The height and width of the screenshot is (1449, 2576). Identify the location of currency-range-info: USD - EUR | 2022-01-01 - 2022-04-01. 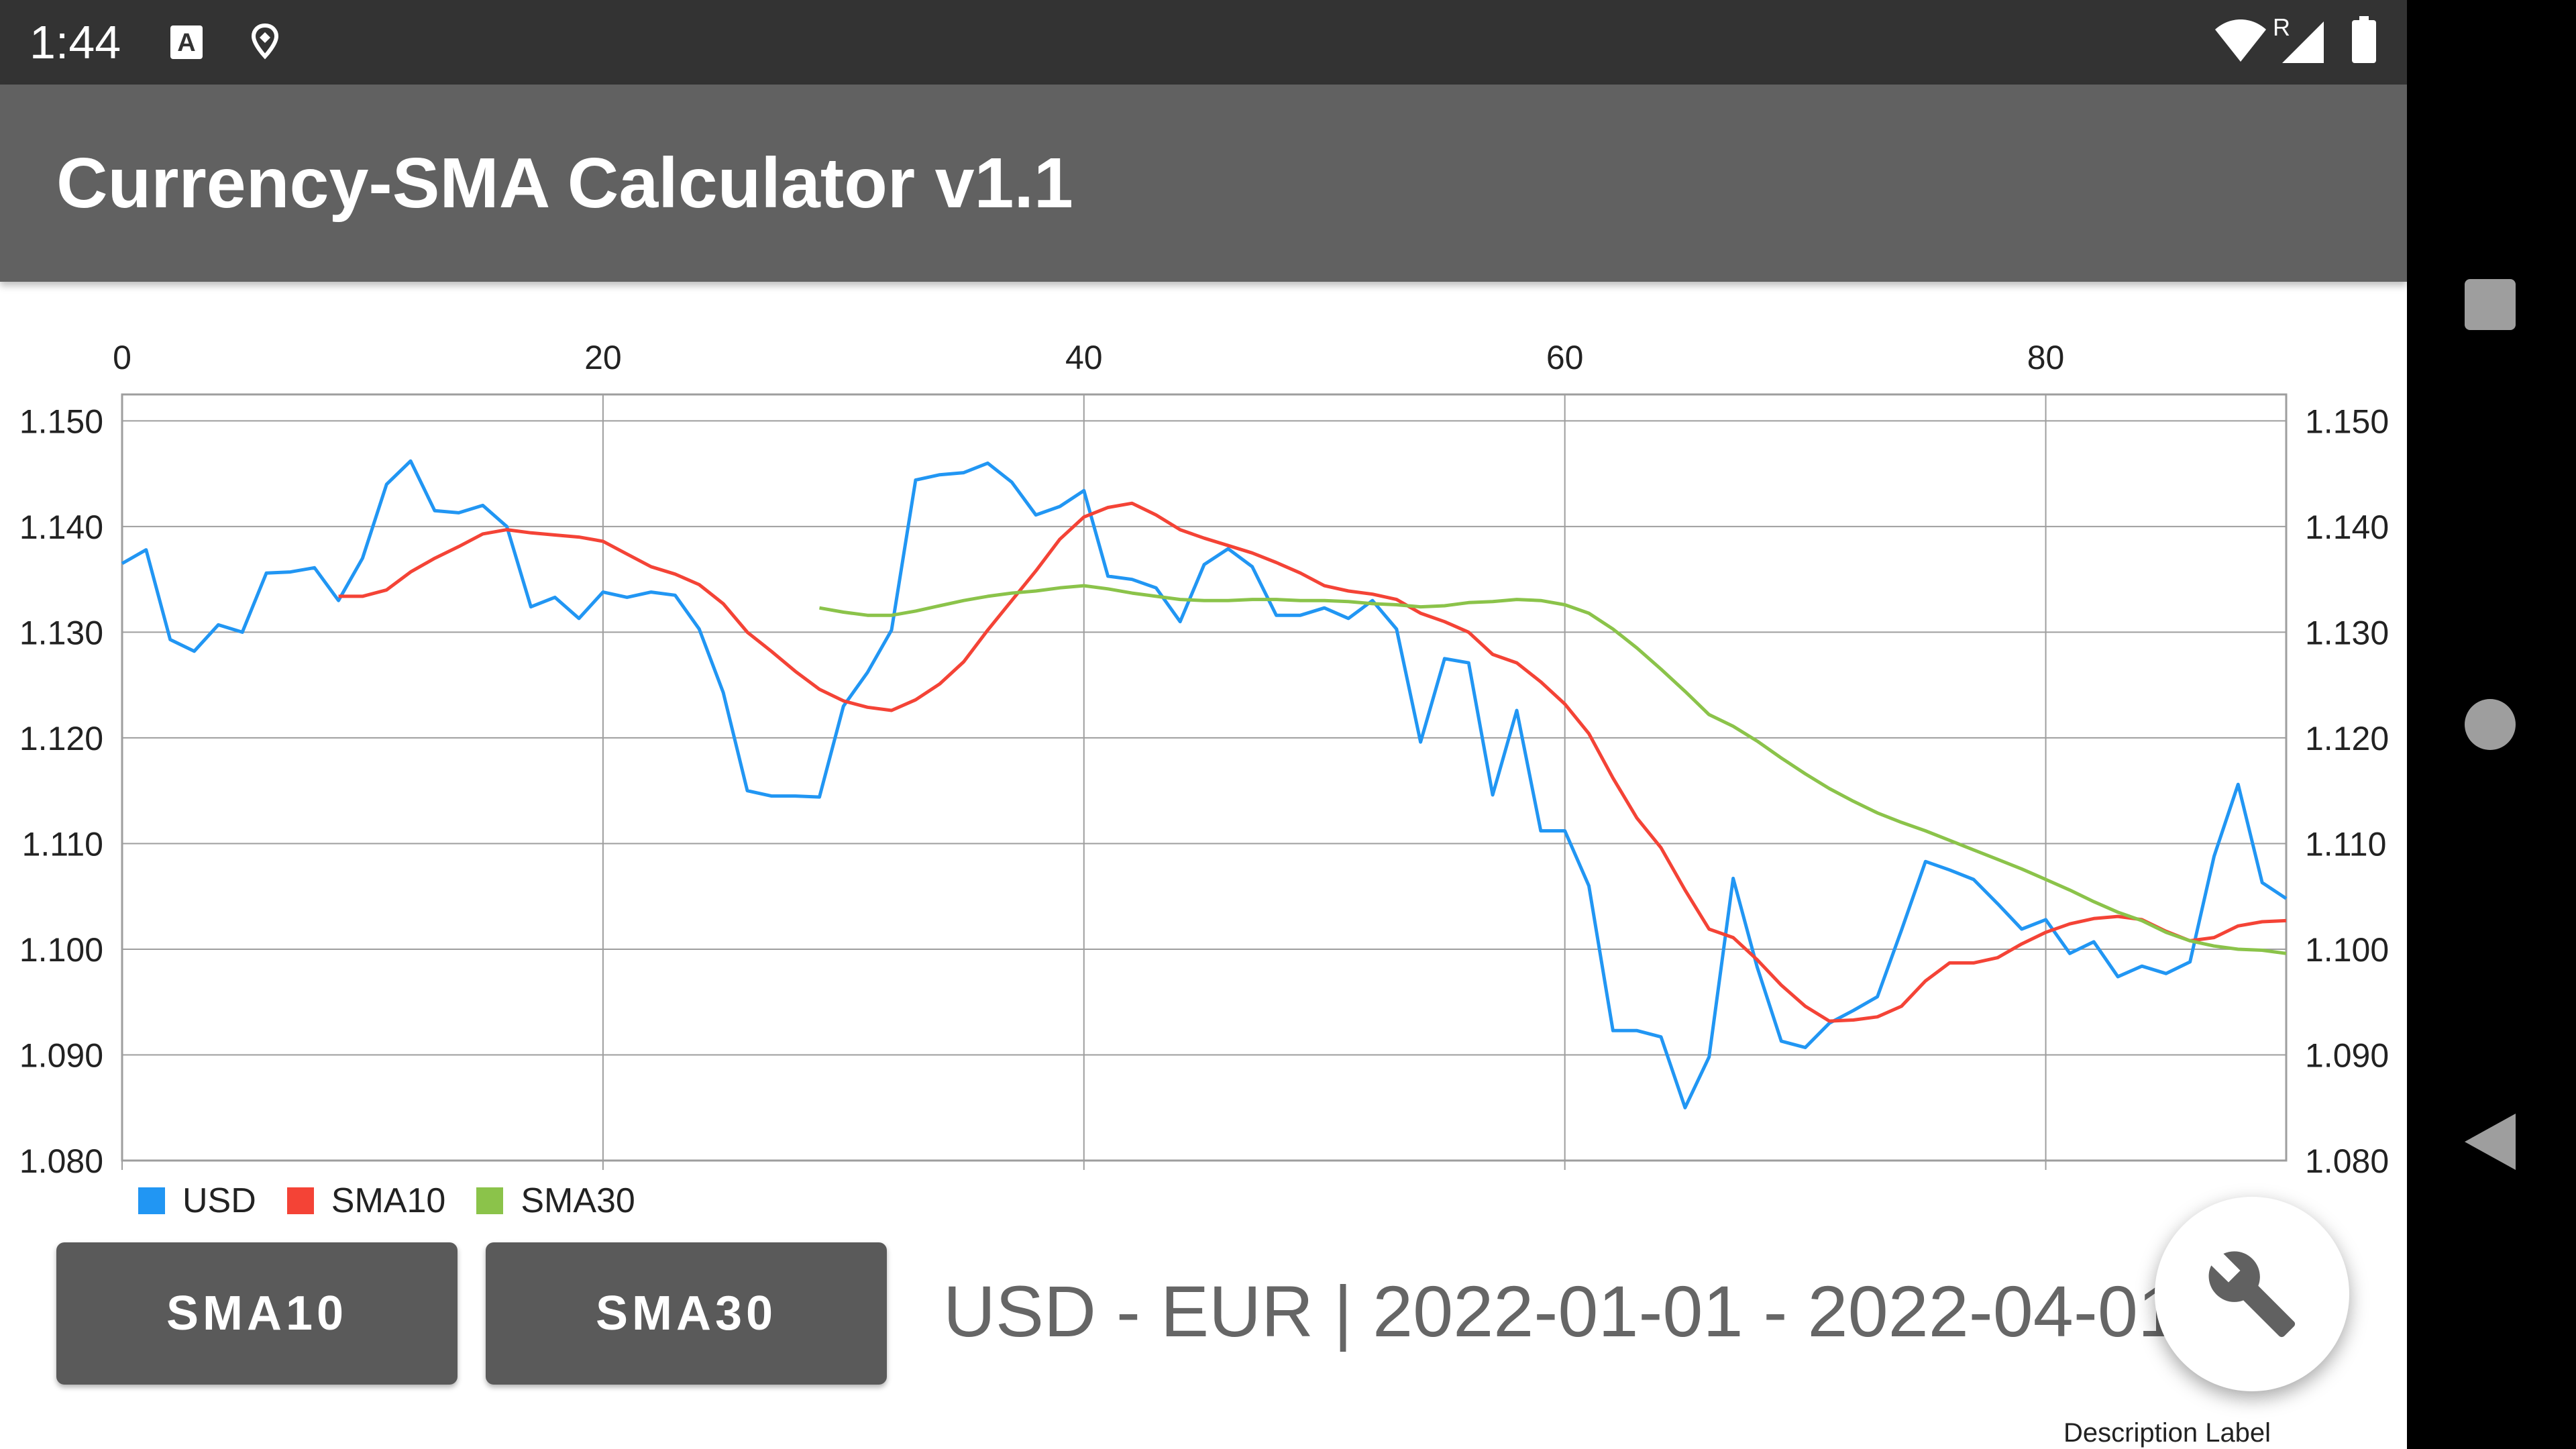
(1560, 1311).